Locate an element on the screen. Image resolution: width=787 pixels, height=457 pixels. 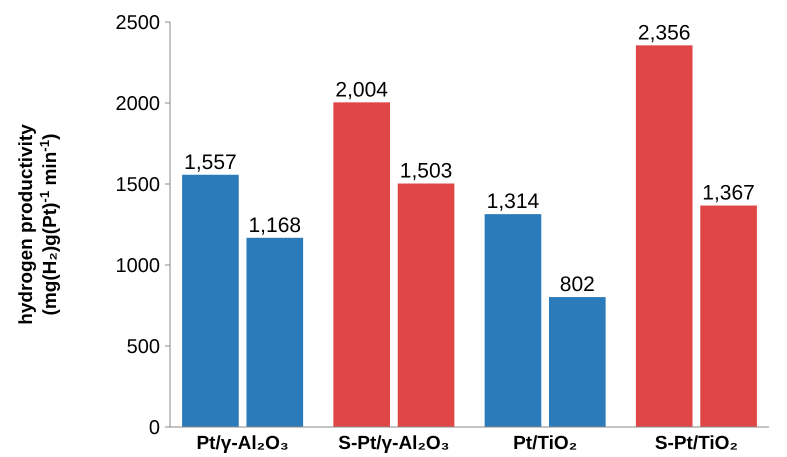
y-tick-label: 0 is located at coordinates (154, 428).